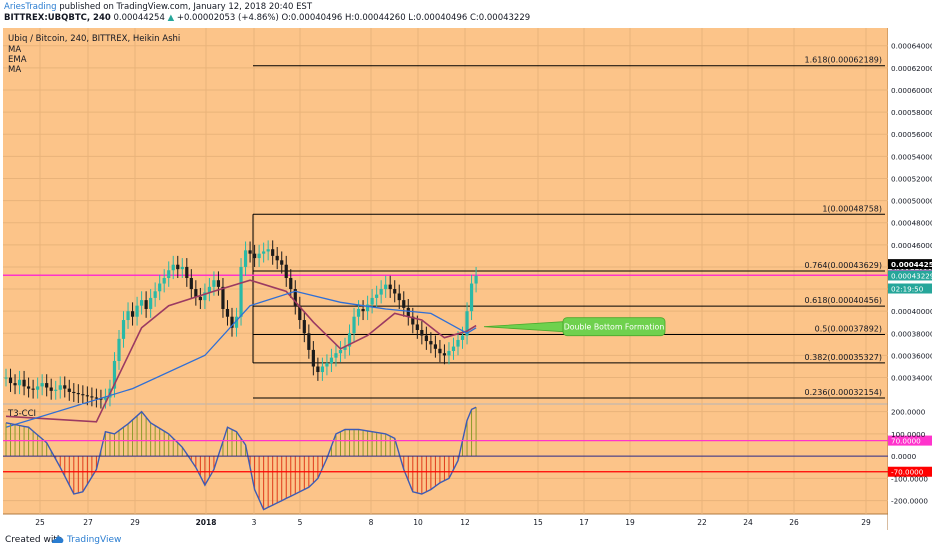  Describe the element at coordinates (908, 412) in the screenshot. I see `cci-tick: 200.0000` at that location.